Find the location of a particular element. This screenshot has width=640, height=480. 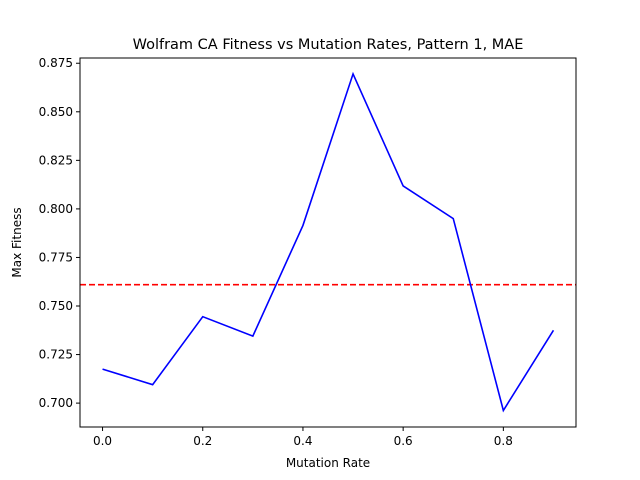

y-tick-label: 0.750 is located at coordinates (56, 306).